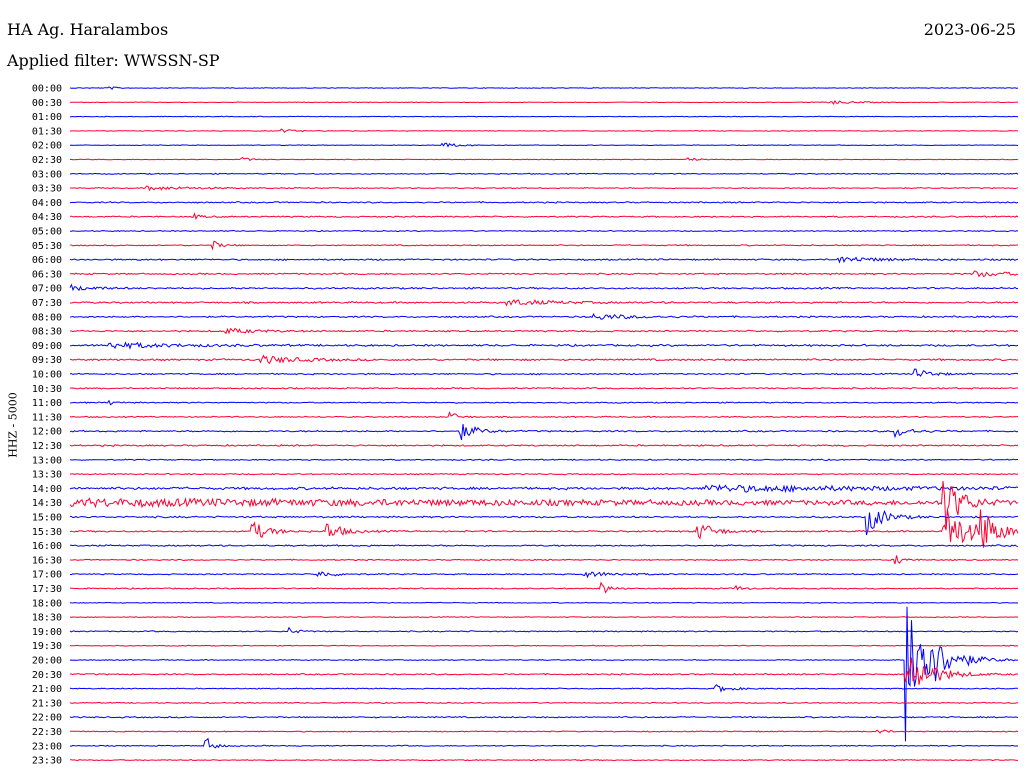  Describe the element at coordinates (47, 332) in the screenshot. I see `row-time-label: 08:30` at that location.